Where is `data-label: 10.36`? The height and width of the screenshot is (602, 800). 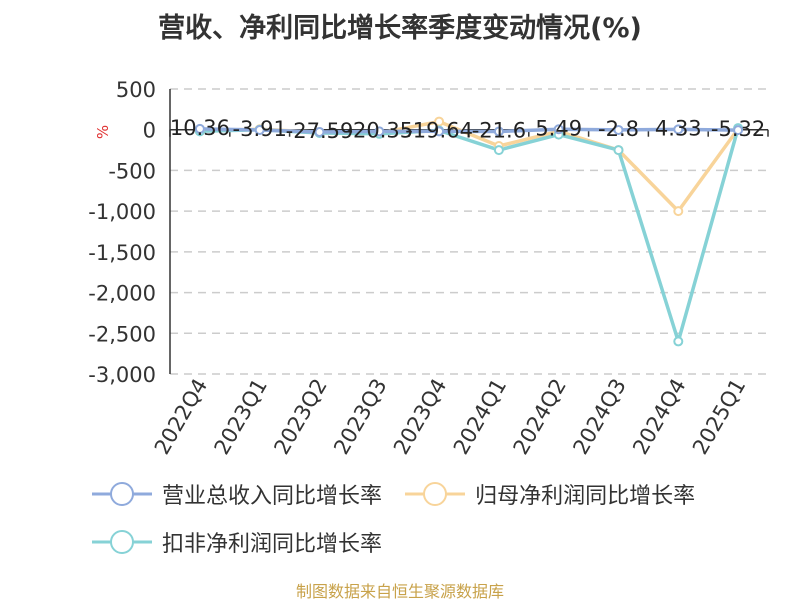 data-label: 10.36 is located at coordinates (200, 128).